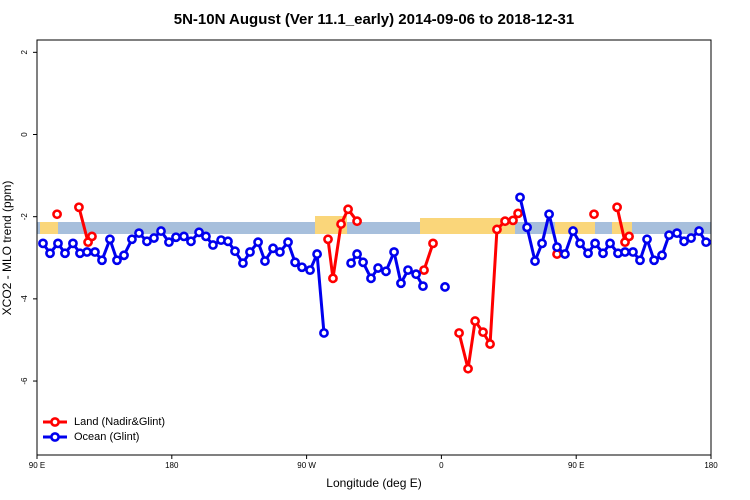 The width and height of the screenshot is (750, 500). Describe the element at coordinates (7, 248) in the screenshot. I see `y-axis-label: XCO2 - MLO trend (ppm)` at that location.